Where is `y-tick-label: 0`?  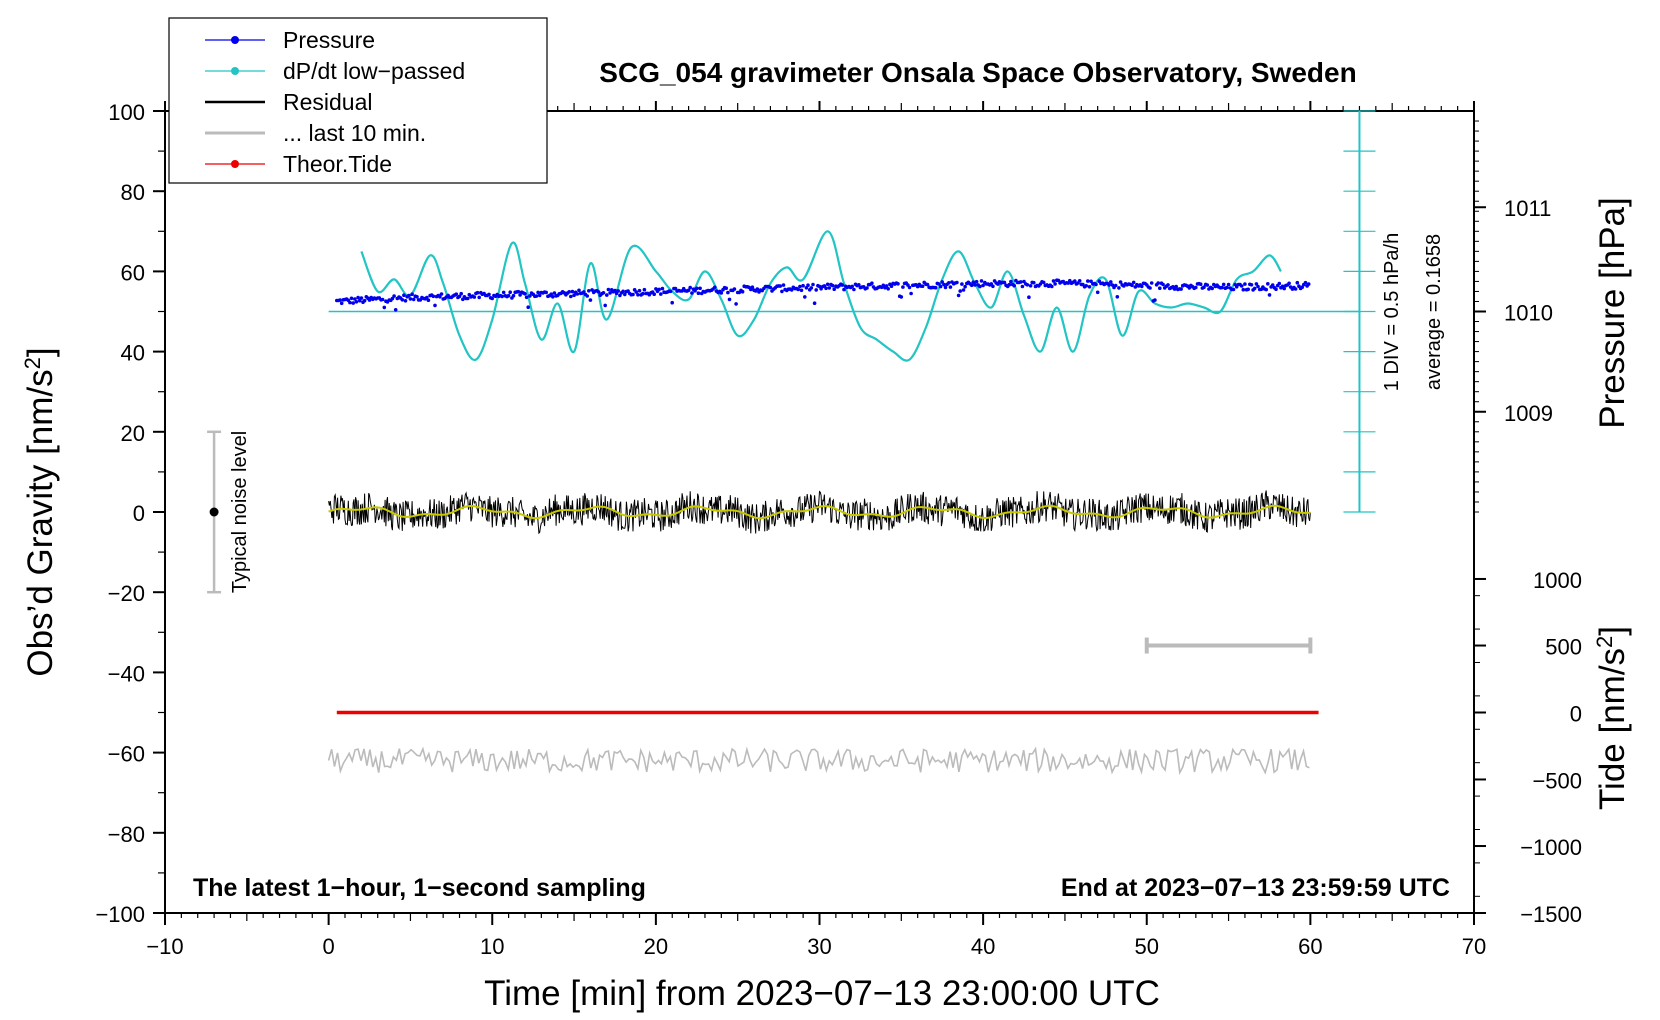
y-tick-label: 0 is located at coordinates (139, 513).